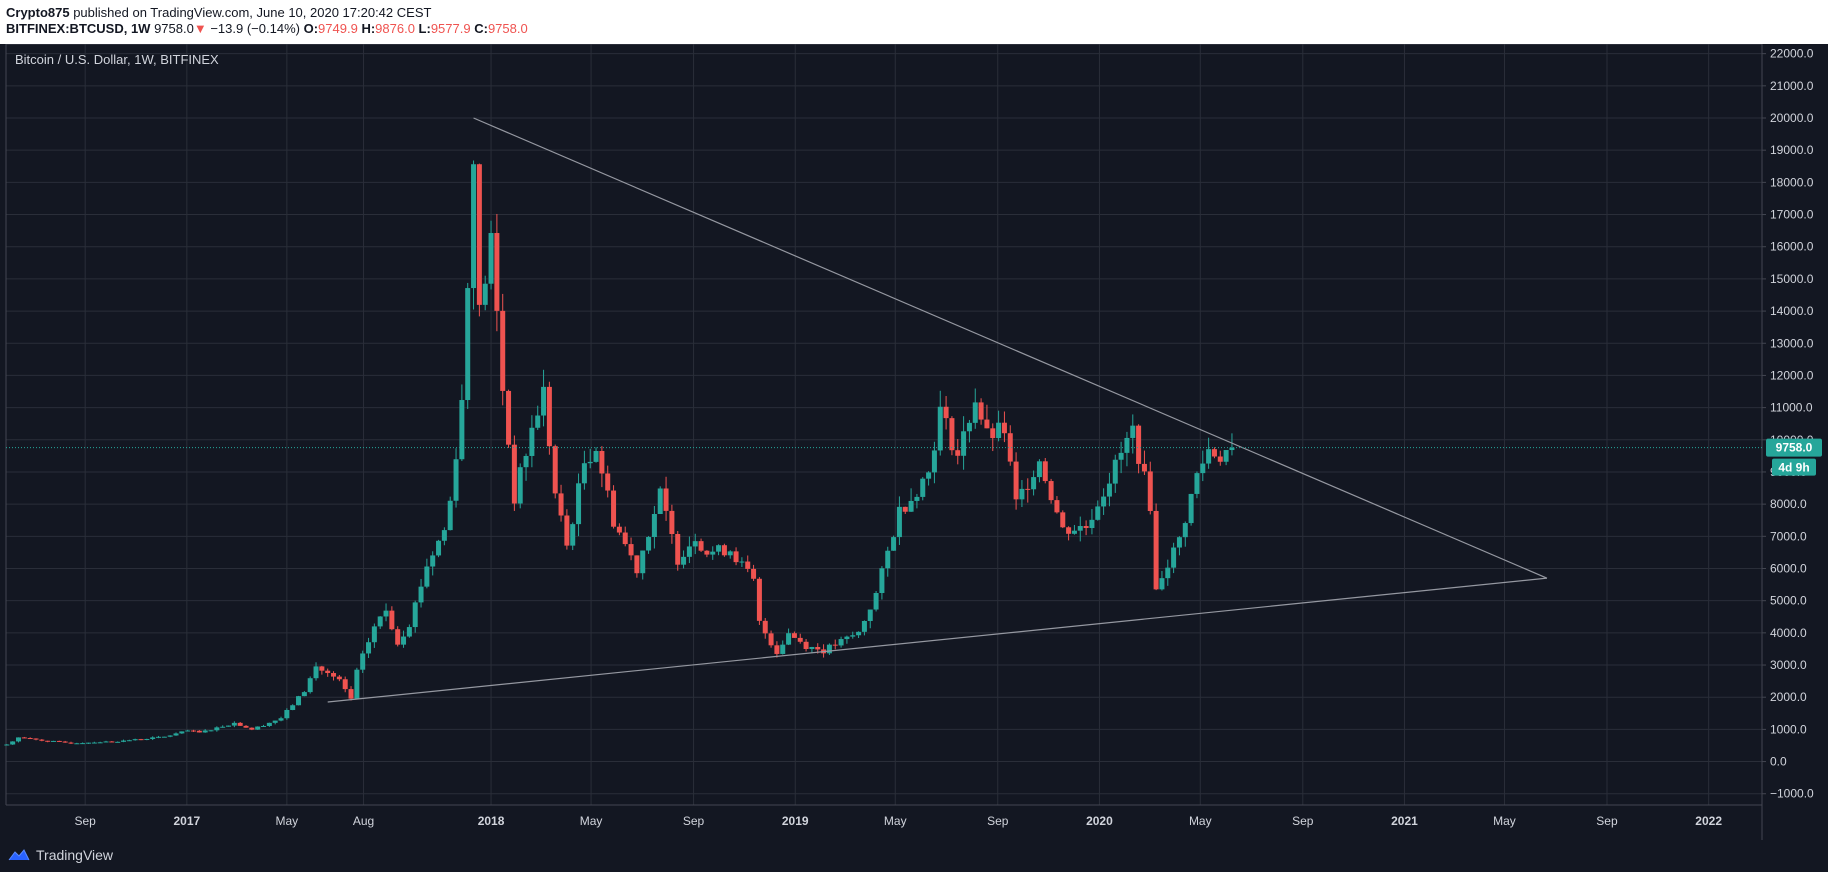 The image size is (1828, 872). What do you see at coordinates (1794, 448) in the screenshot?
I see `price-label: 9758.0` at bounding box center [1794, 448].